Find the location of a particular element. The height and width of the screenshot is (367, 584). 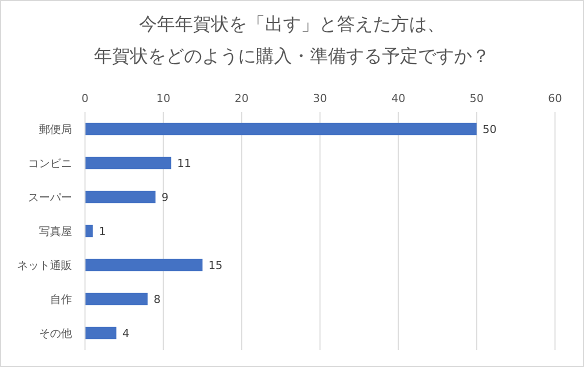

data-label: 15 is located at coordinates (215, 265).